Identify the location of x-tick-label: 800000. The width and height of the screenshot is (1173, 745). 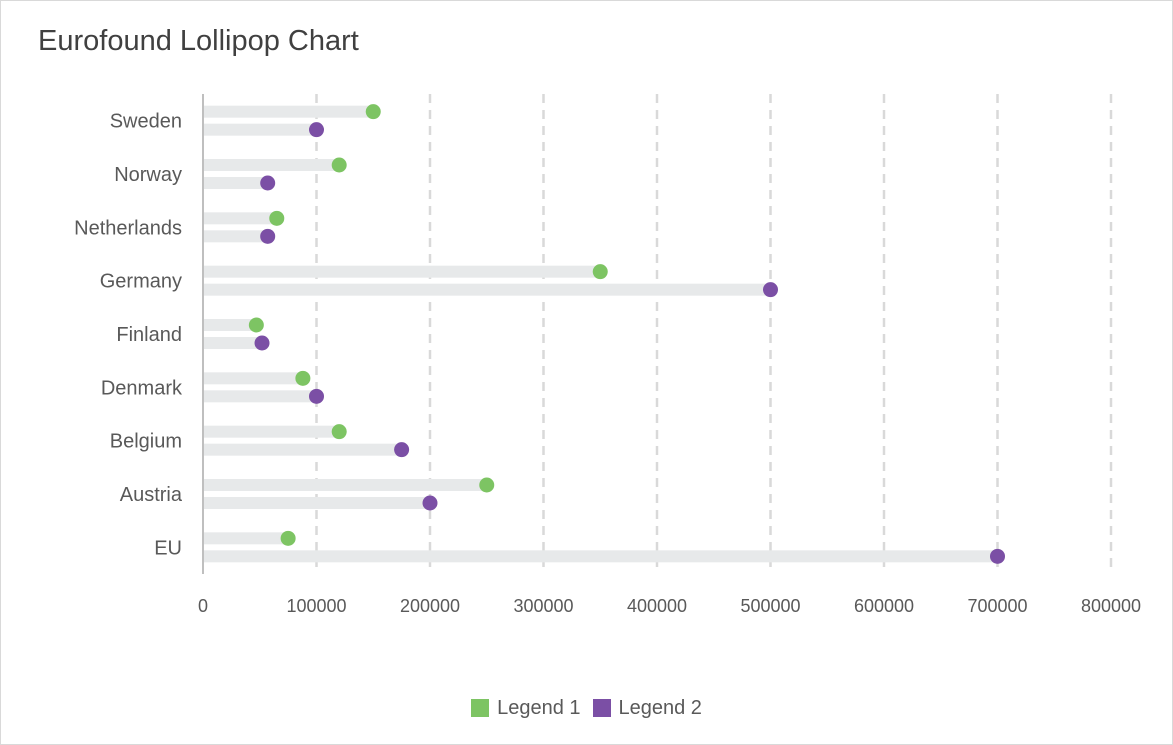
(1111, 606).